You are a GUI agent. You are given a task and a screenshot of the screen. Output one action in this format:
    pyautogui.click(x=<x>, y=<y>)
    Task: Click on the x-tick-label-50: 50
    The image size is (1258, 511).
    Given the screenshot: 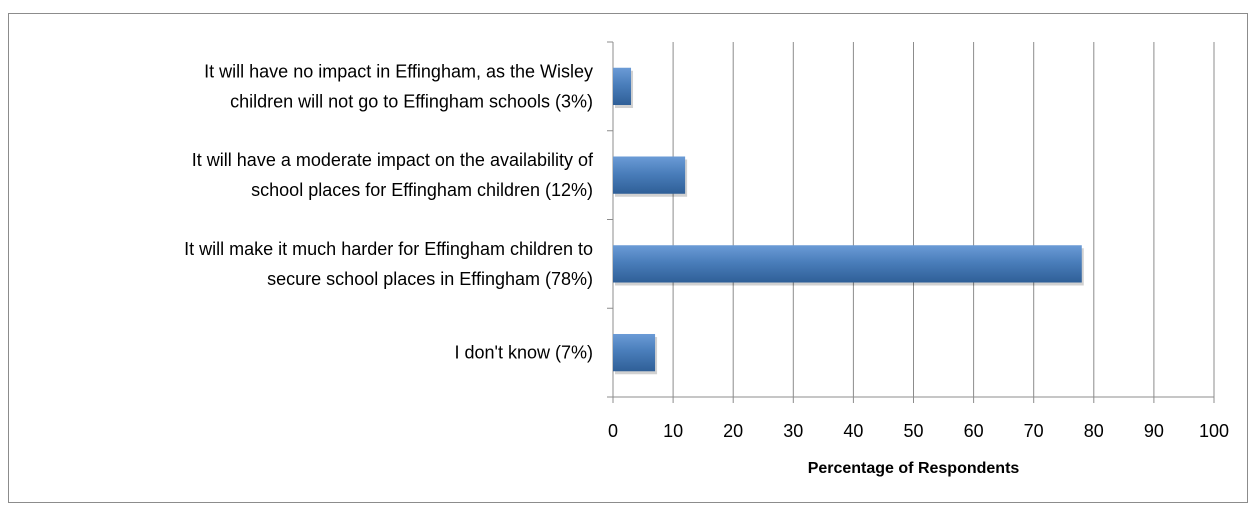 What is the action you would take?
    pyautogui.click(x=913, y=431)
    